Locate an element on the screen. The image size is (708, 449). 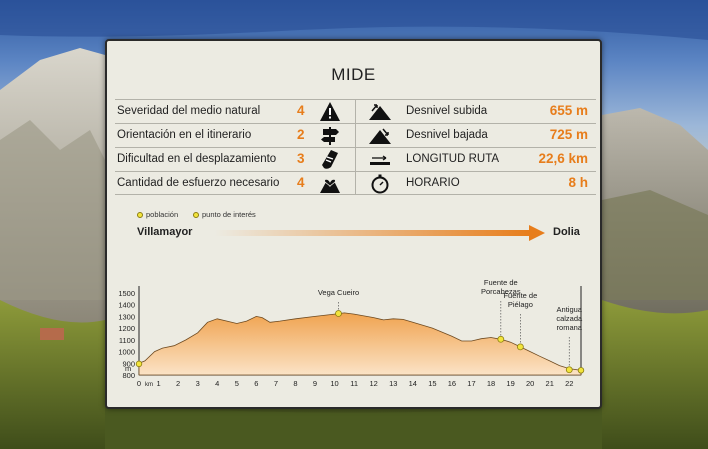
mide-row-difficulty: Dificultad en el desplazamiento 3 is located at coordinates (231, 159).